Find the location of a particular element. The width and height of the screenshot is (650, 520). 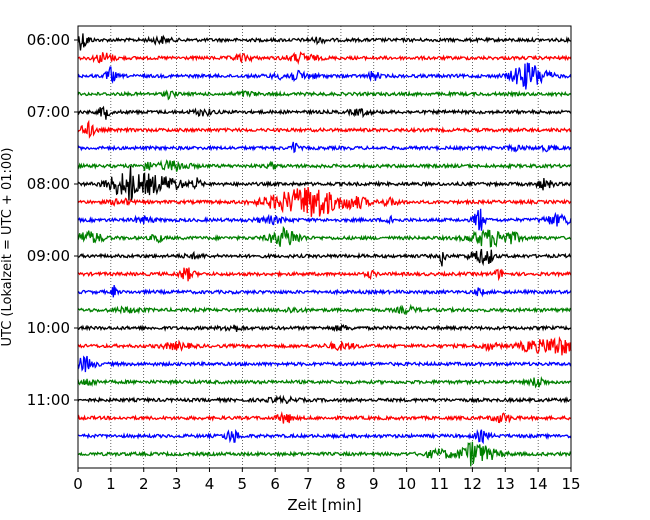

x-tick-label: 11 is located at coordinates (439, 484).